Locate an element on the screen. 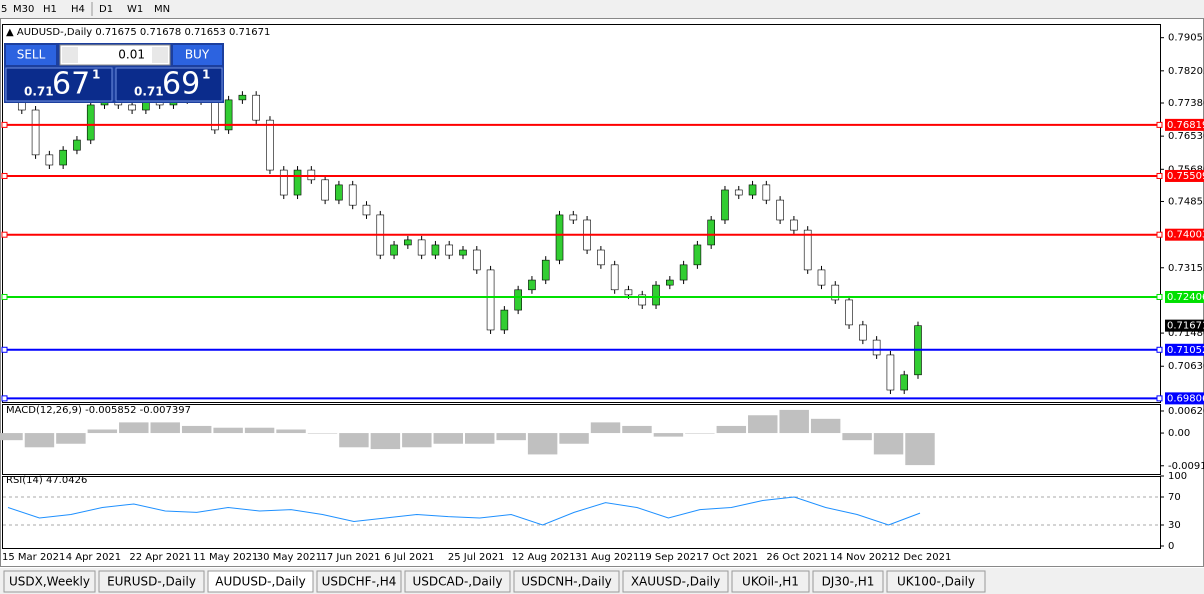 This screenshot has width=1204, height=594. timeframe-button: H1 is located at coordinates (50, 9).